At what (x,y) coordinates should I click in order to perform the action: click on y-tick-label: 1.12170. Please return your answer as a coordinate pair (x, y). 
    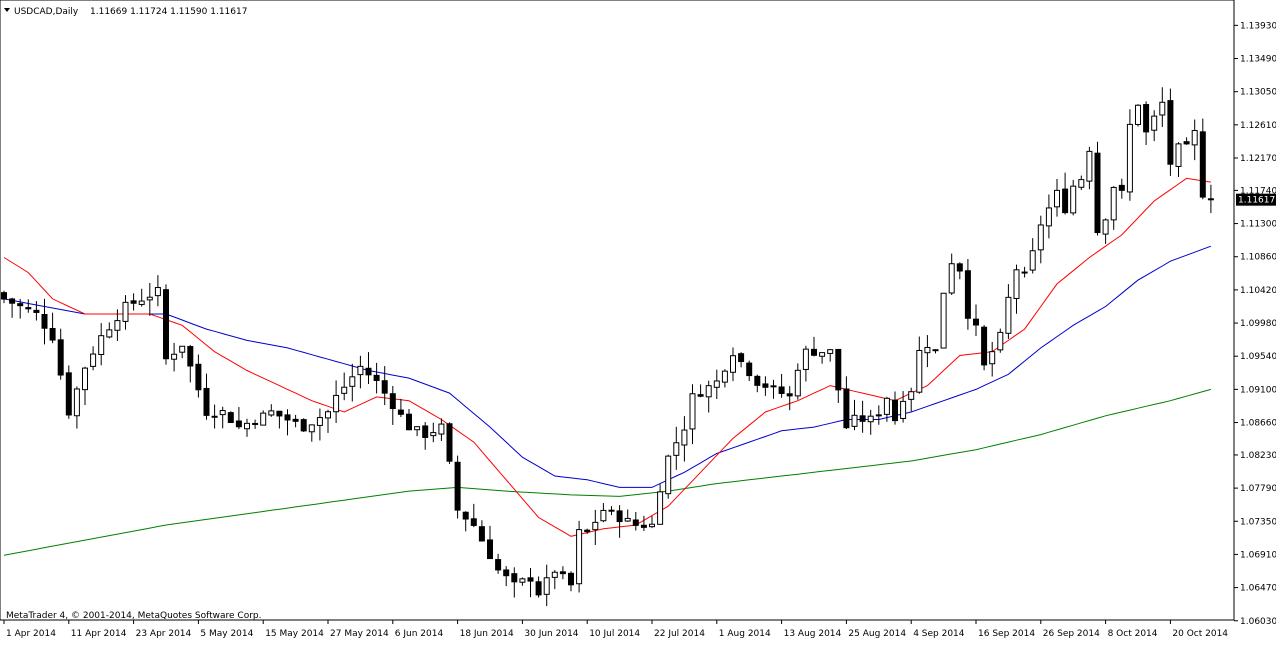
    Looking at the image, I should click on (1258, 159).